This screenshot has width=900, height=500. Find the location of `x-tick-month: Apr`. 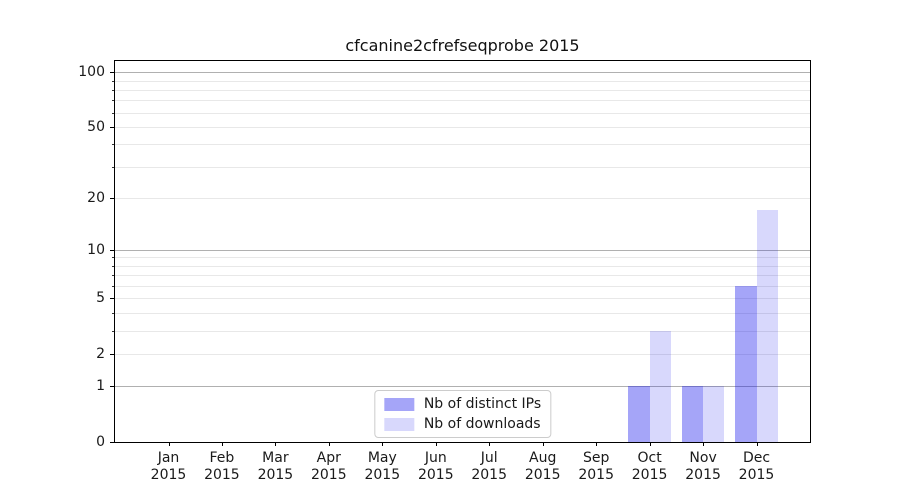

x-tick-month: Apr is located at coordinates (328, 458).